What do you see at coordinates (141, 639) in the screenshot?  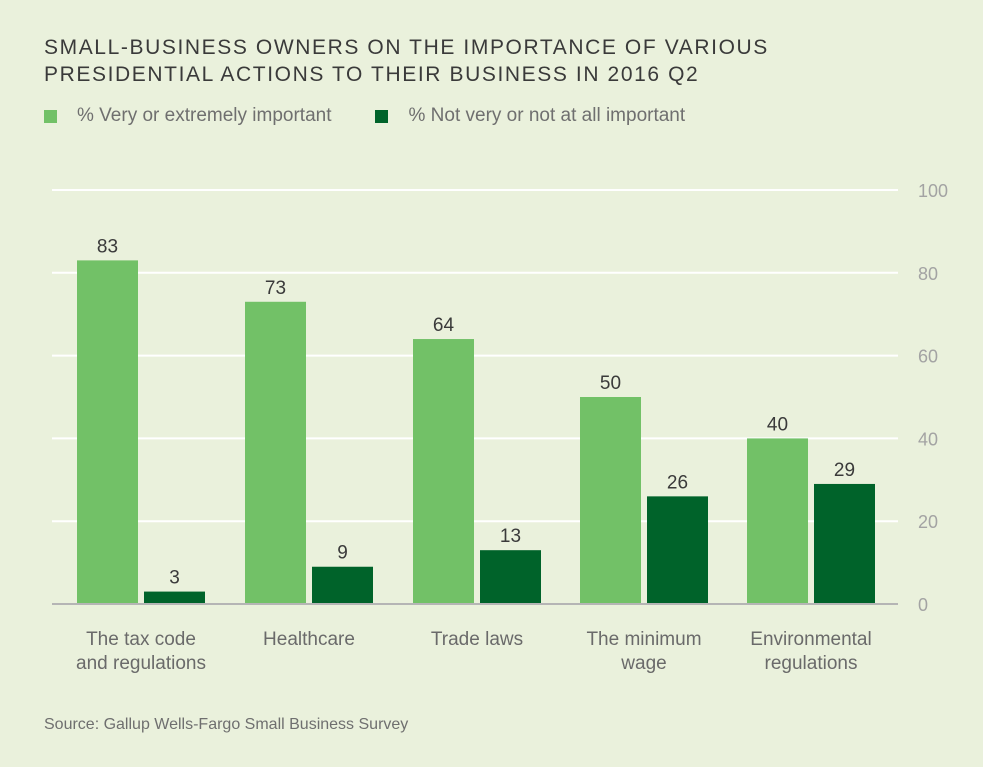 I see `x-tick-label-line: The tax code` at bounding box center [141, 639].